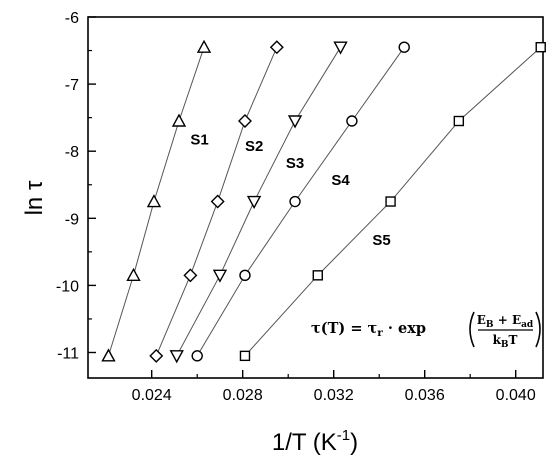 Image resolution: width=550 pixels, height=473 pixels. Describe the element at coordinates (243, 395) in the screenshot. I see `x-tick-label: 0.028` at that location.